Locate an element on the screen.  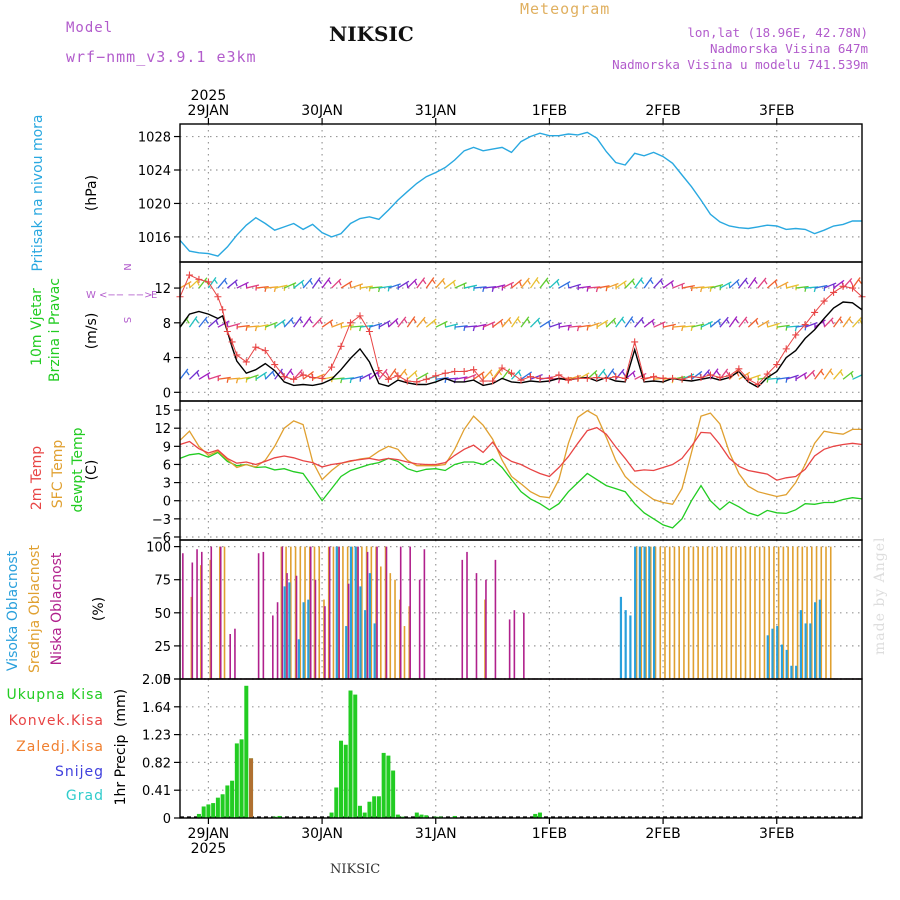
wind-unit-label: (m/s) is located at coordinates (92, 331).